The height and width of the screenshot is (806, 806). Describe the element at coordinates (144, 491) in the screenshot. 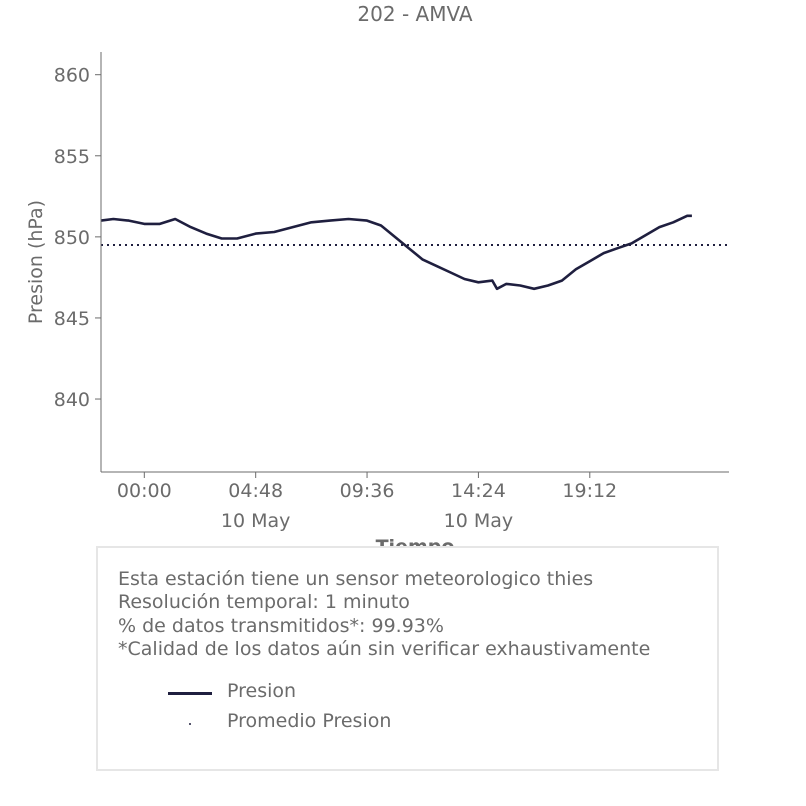

I see `x-tick-label: 00:00` at that location.